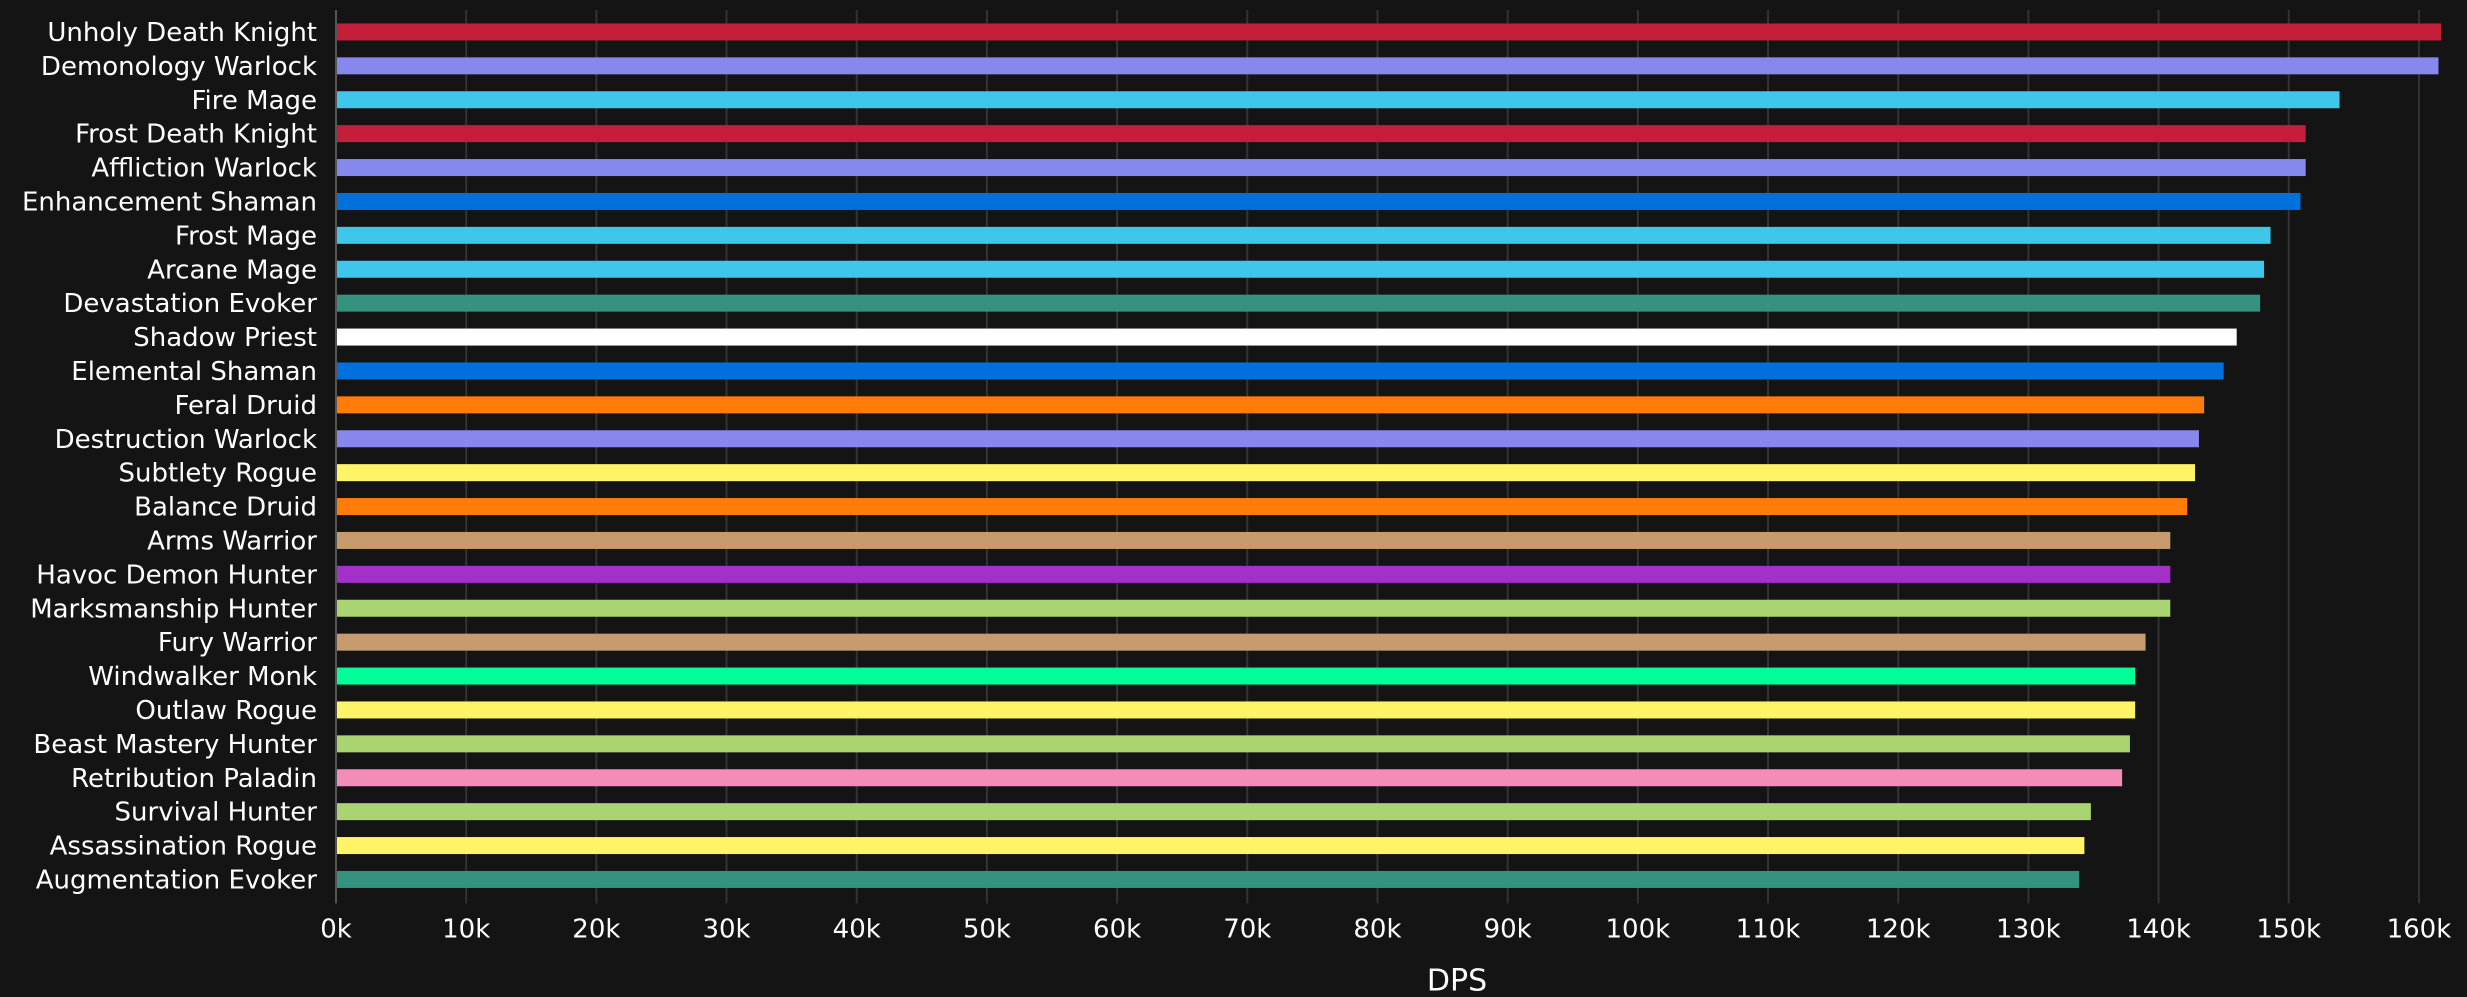 The image size is (2467, 997). I want to click on x-axis-title: DPS, so click(1457, 980).